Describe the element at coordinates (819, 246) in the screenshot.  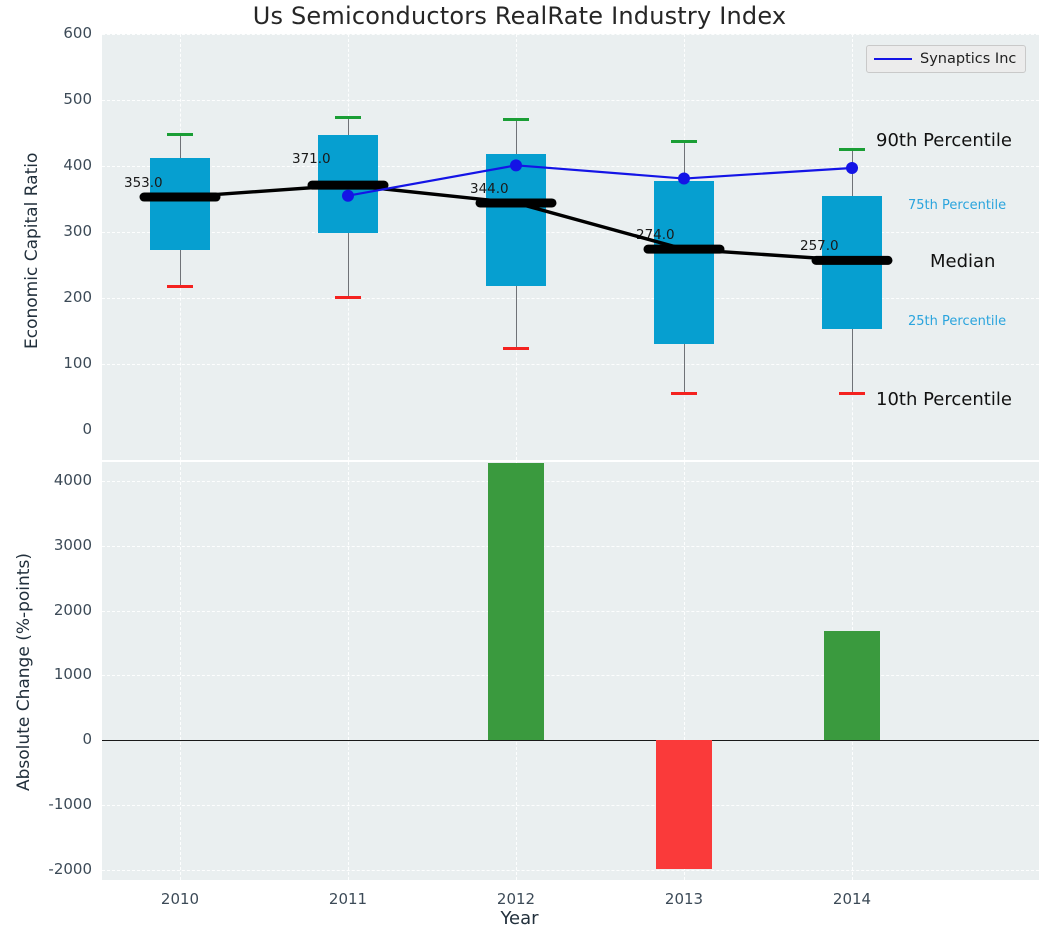
I see `median-value-label-2014: 257.0` at that location.